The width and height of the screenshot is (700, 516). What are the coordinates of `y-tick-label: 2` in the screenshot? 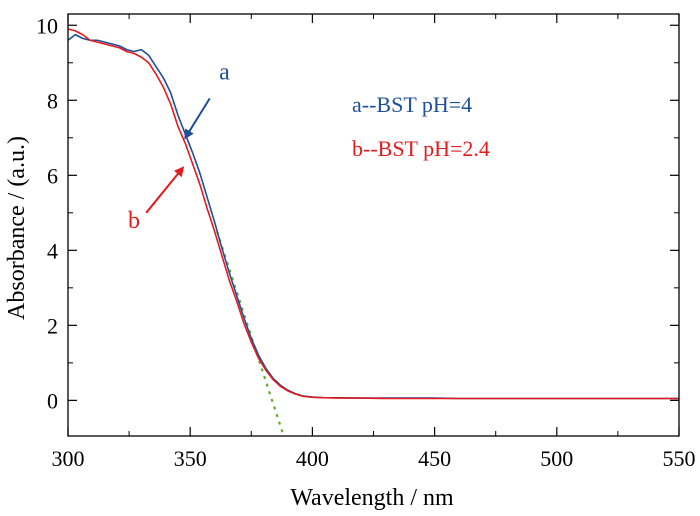 It's located at (52, 325).